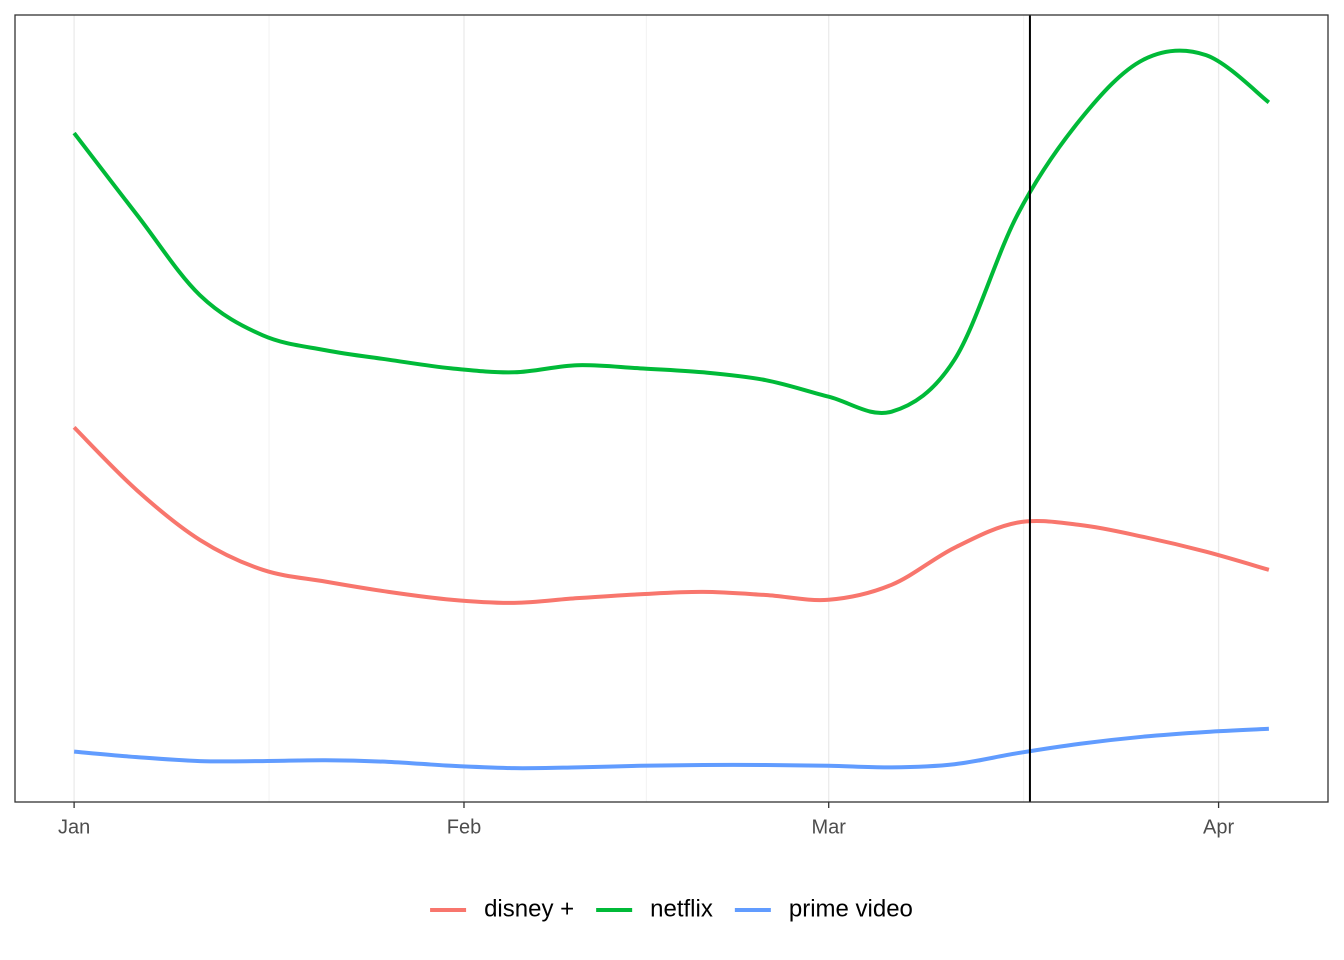  I want to click on legend-label: disney +, so click(529, 908).